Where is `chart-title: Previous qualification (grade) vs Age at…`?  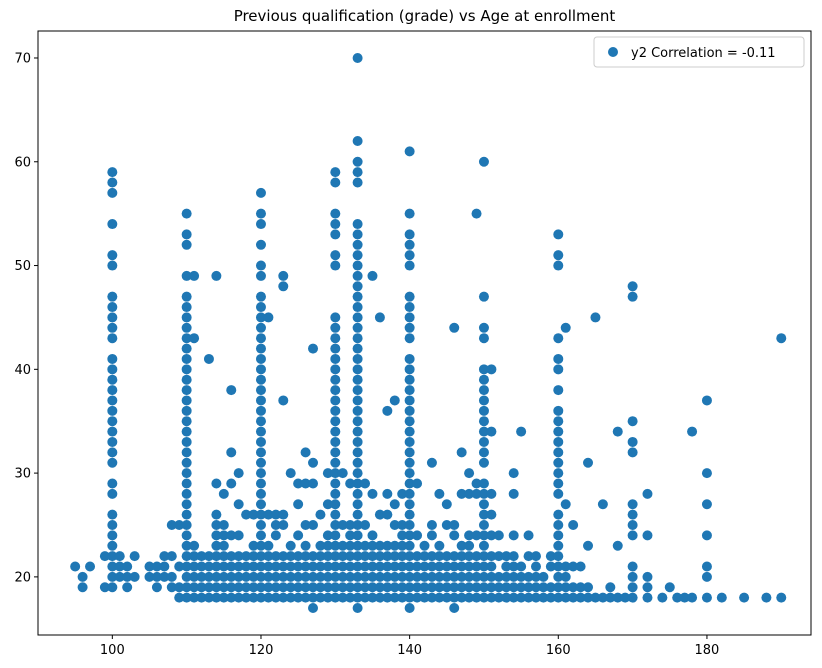 chart-title: Previous qualification (grade) vs Age at… is located at coordinates (425, 16).